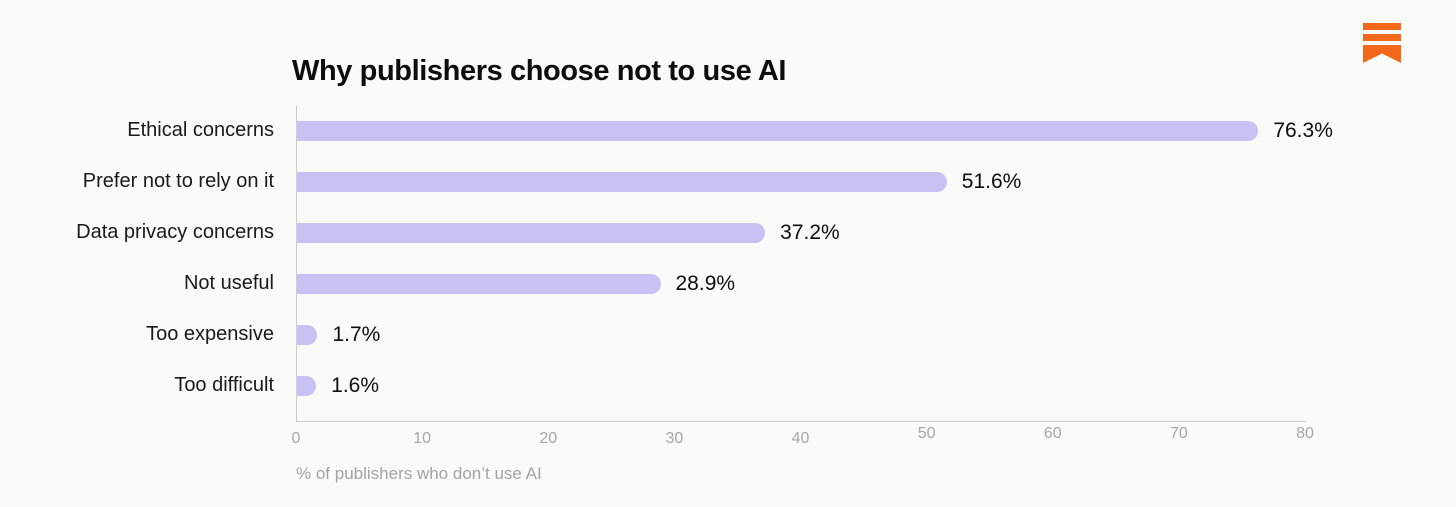 The width and height of the screenshot is (1456, 507). I want to click on bar-track: 76.3%, so click(814, 130).